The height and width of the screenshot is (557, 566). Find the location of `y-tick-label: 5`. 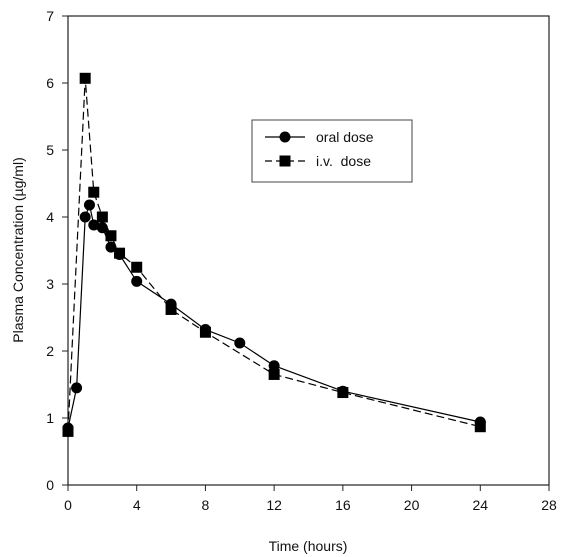

y-tick-label: 5 is located at coordinates (50, 150).